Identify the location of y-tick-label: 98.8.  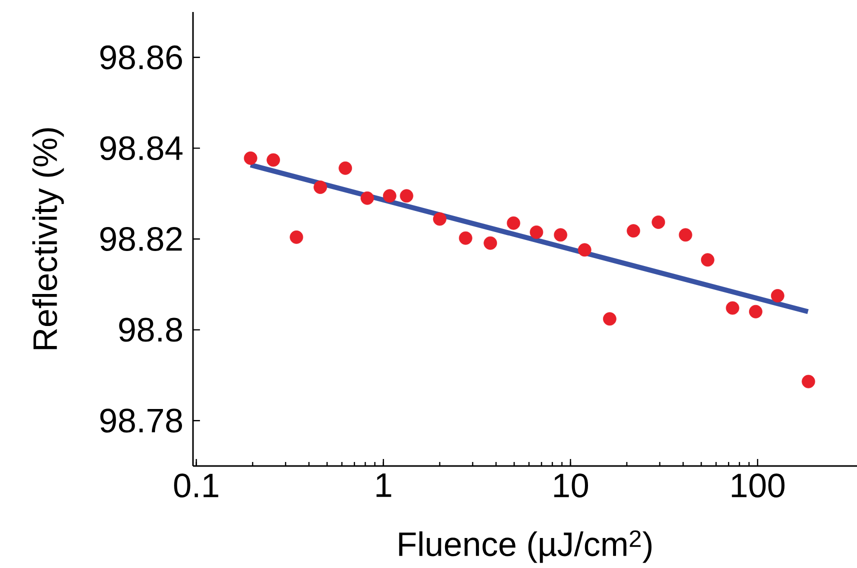
(150, 330).